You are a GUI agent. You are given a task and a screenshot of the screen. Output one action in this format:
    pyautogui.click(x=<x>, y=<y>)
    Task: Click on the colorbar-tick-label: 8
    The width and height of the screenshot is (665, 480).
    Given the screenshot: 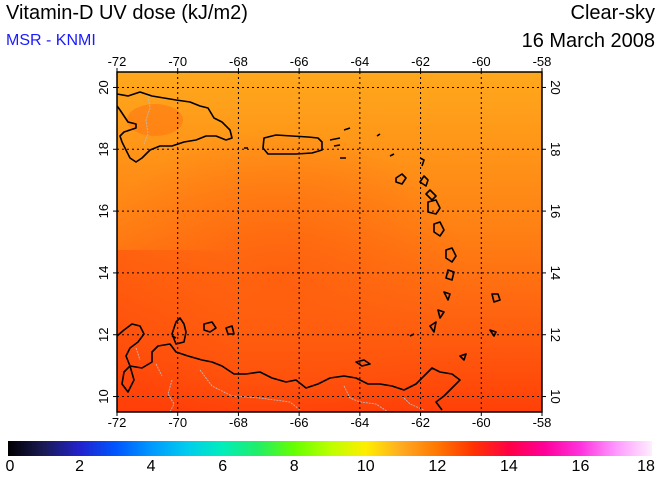 What is the action you would take?
    pyautogui.click(x=294, y=466)
    